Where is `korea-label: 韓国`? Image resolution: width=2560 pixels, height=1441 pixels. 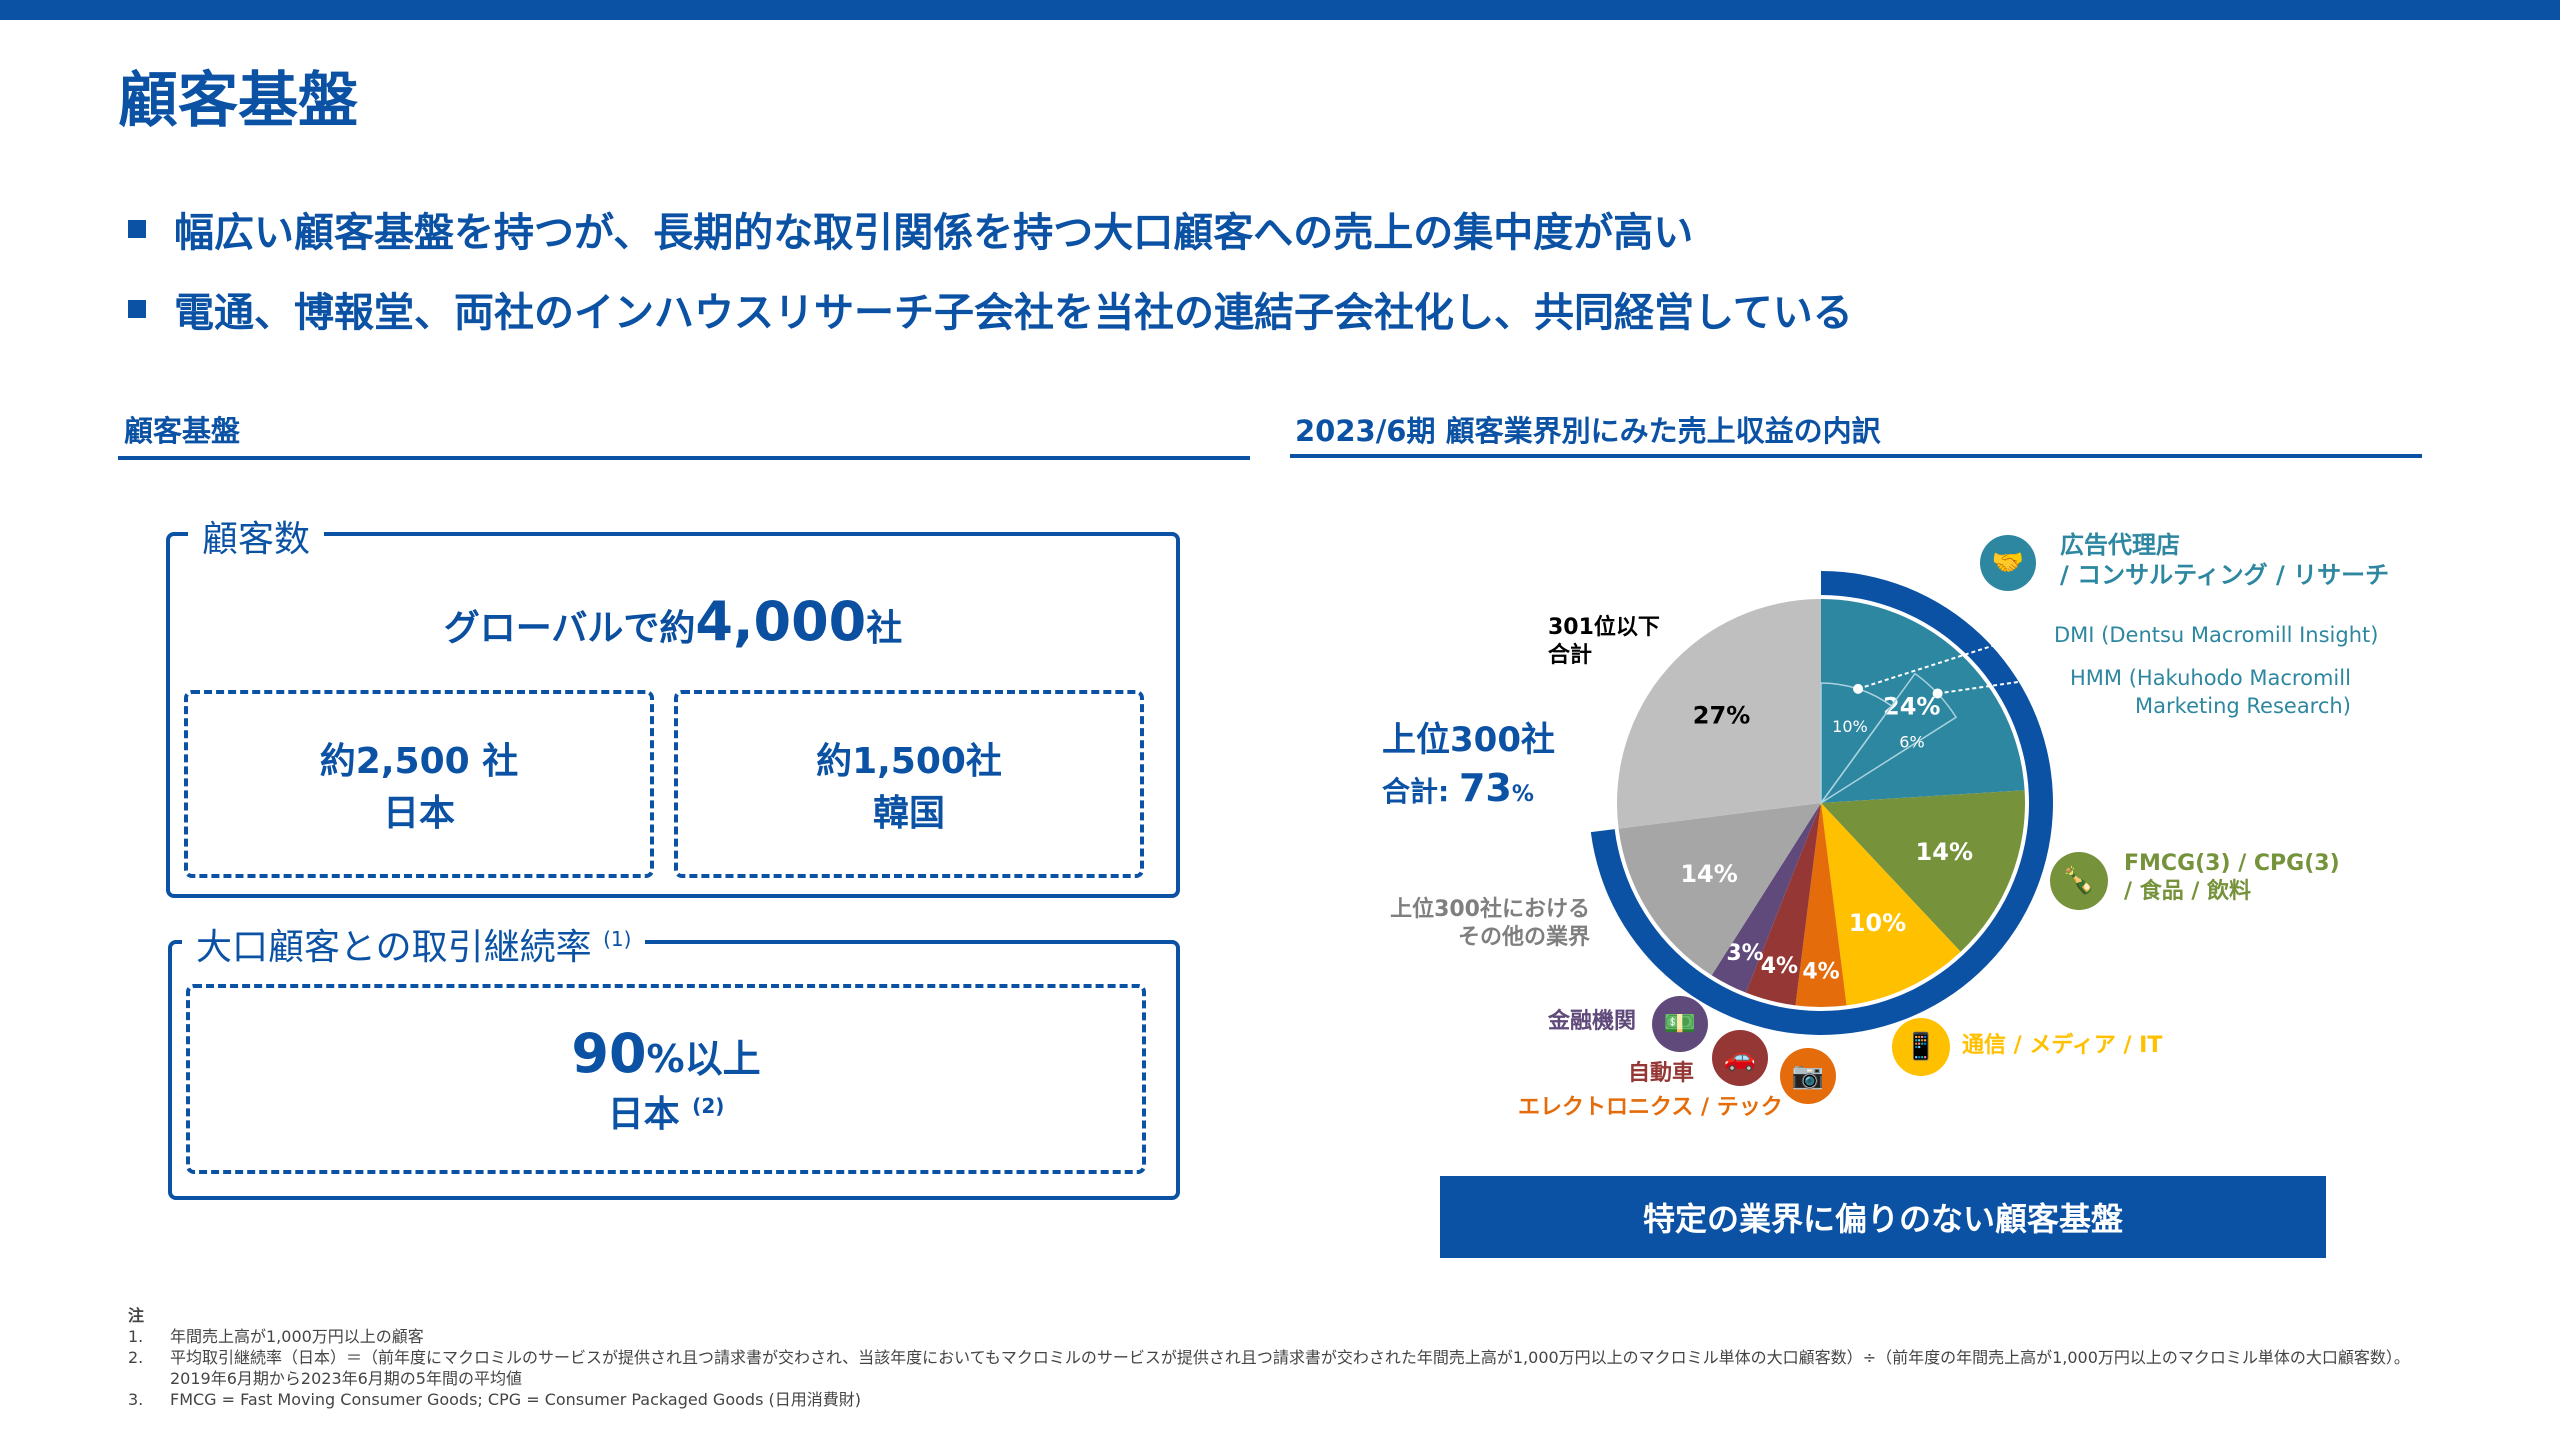
korea-label: 韓国 is located at coordinates (908, 813).